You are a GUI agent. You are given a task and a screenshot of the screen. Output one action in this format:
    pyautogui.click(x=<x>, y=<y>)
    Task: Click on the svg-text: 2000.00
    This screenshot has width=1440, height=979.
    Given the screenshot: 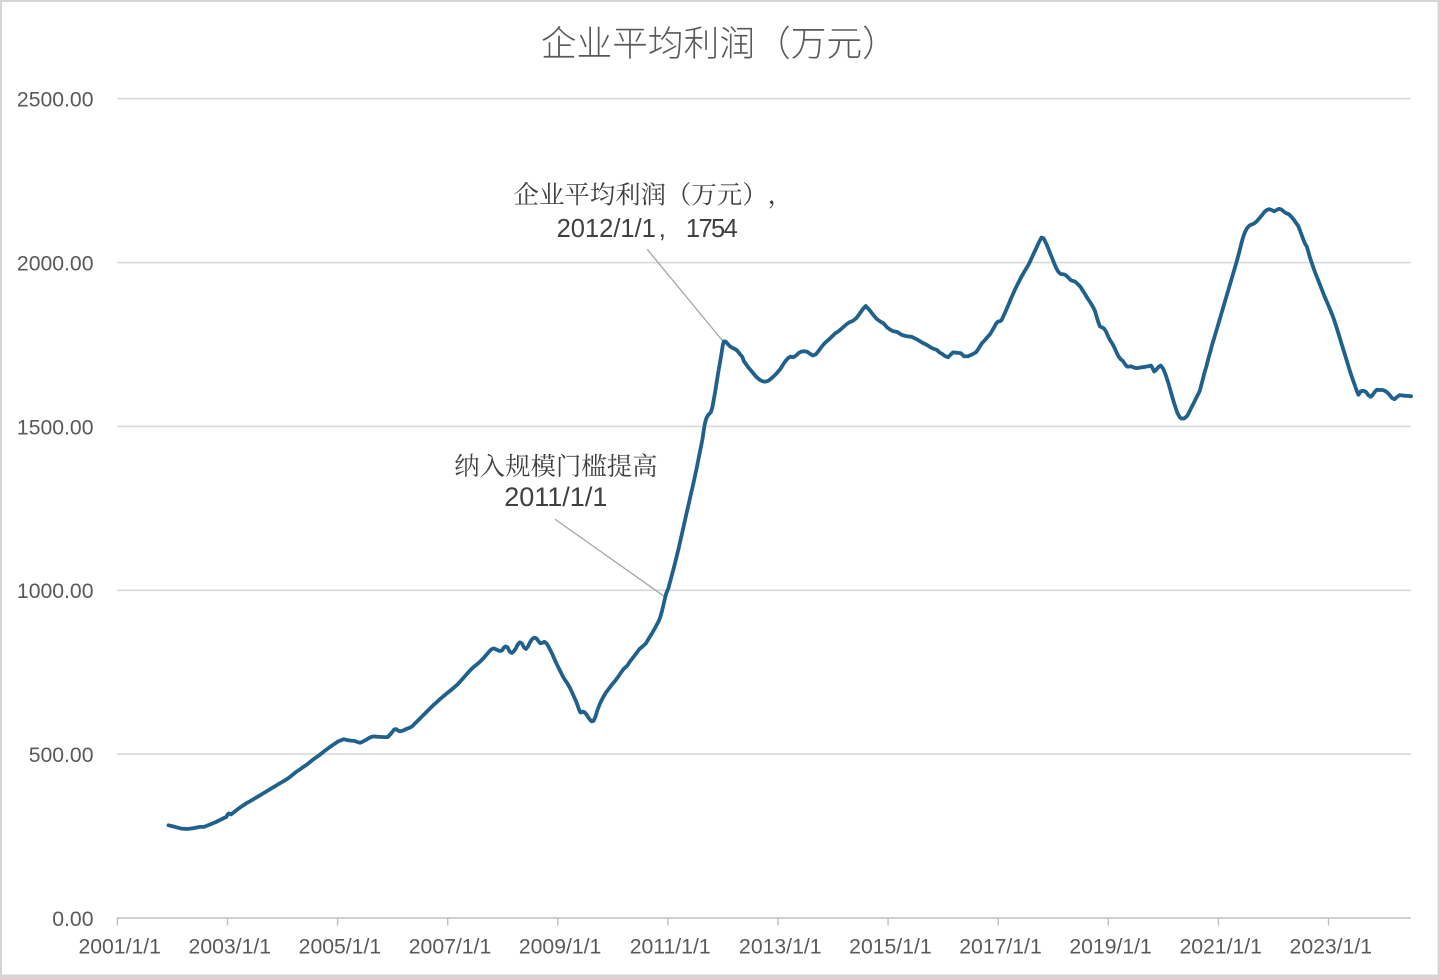 What is the action you would take?
    pyautogui.click(x=55, y=264)
    